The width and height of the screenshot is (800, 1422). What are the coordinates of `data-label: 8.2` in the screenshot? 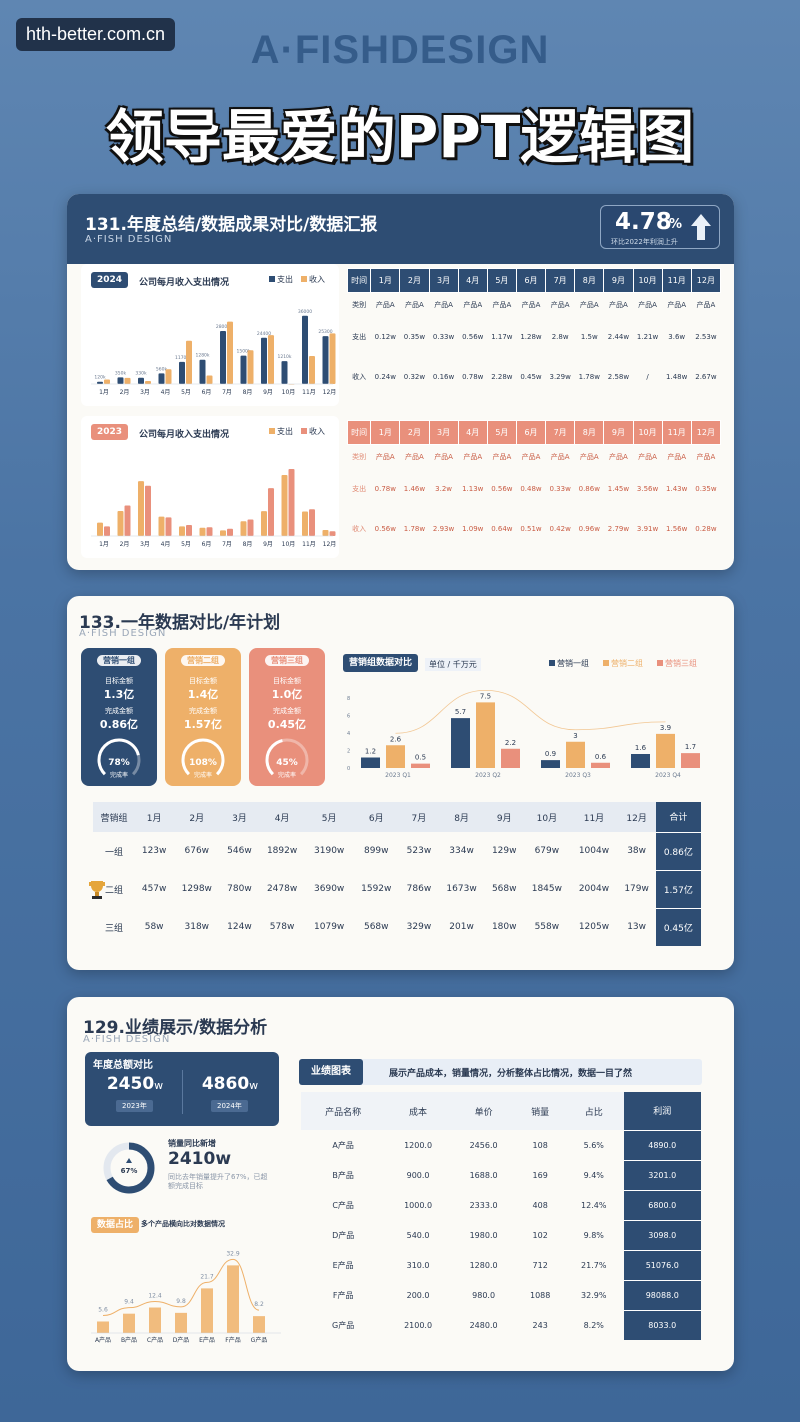 It's located at (259, 1304).